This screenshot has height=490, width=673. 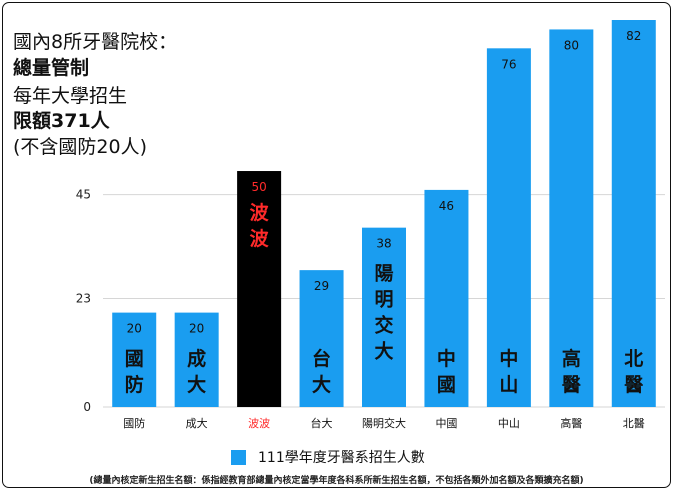 I want to click on x-tick-label: 陽明交大, so click(x=384, y=423).